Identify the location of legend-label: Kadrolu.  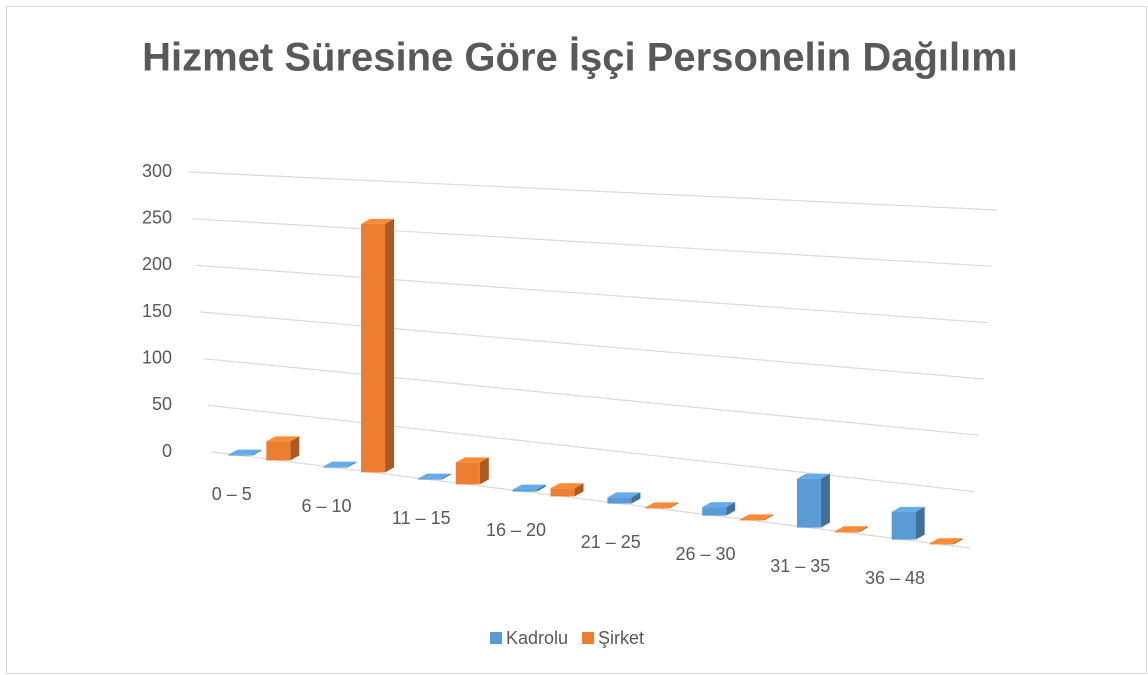
(537, 638).